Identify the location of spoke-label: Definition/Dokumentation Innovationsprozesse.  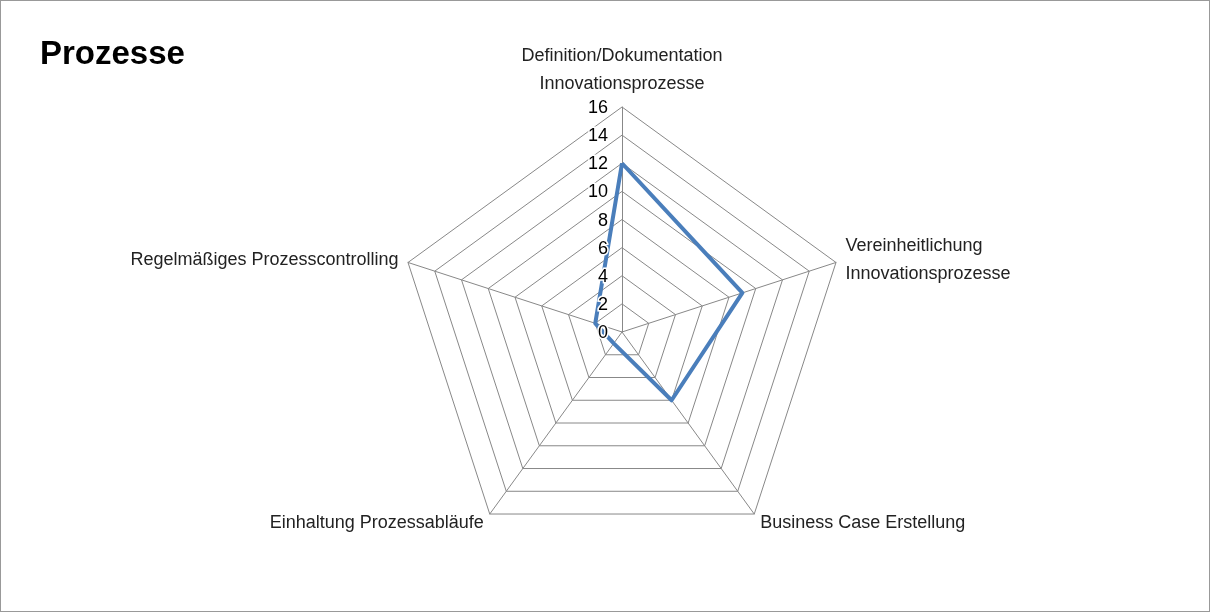
(622, 69).